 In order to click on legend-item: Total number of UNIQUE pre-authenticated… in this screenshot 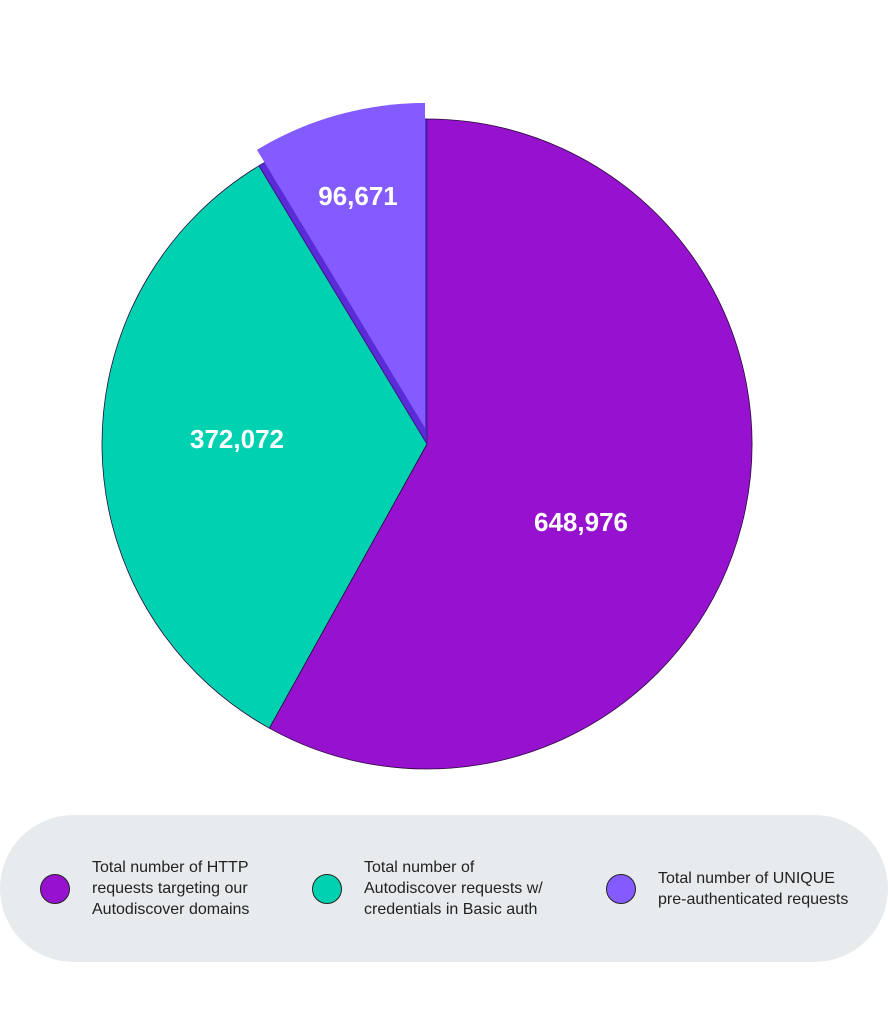, I will do `click(729, 888)`.